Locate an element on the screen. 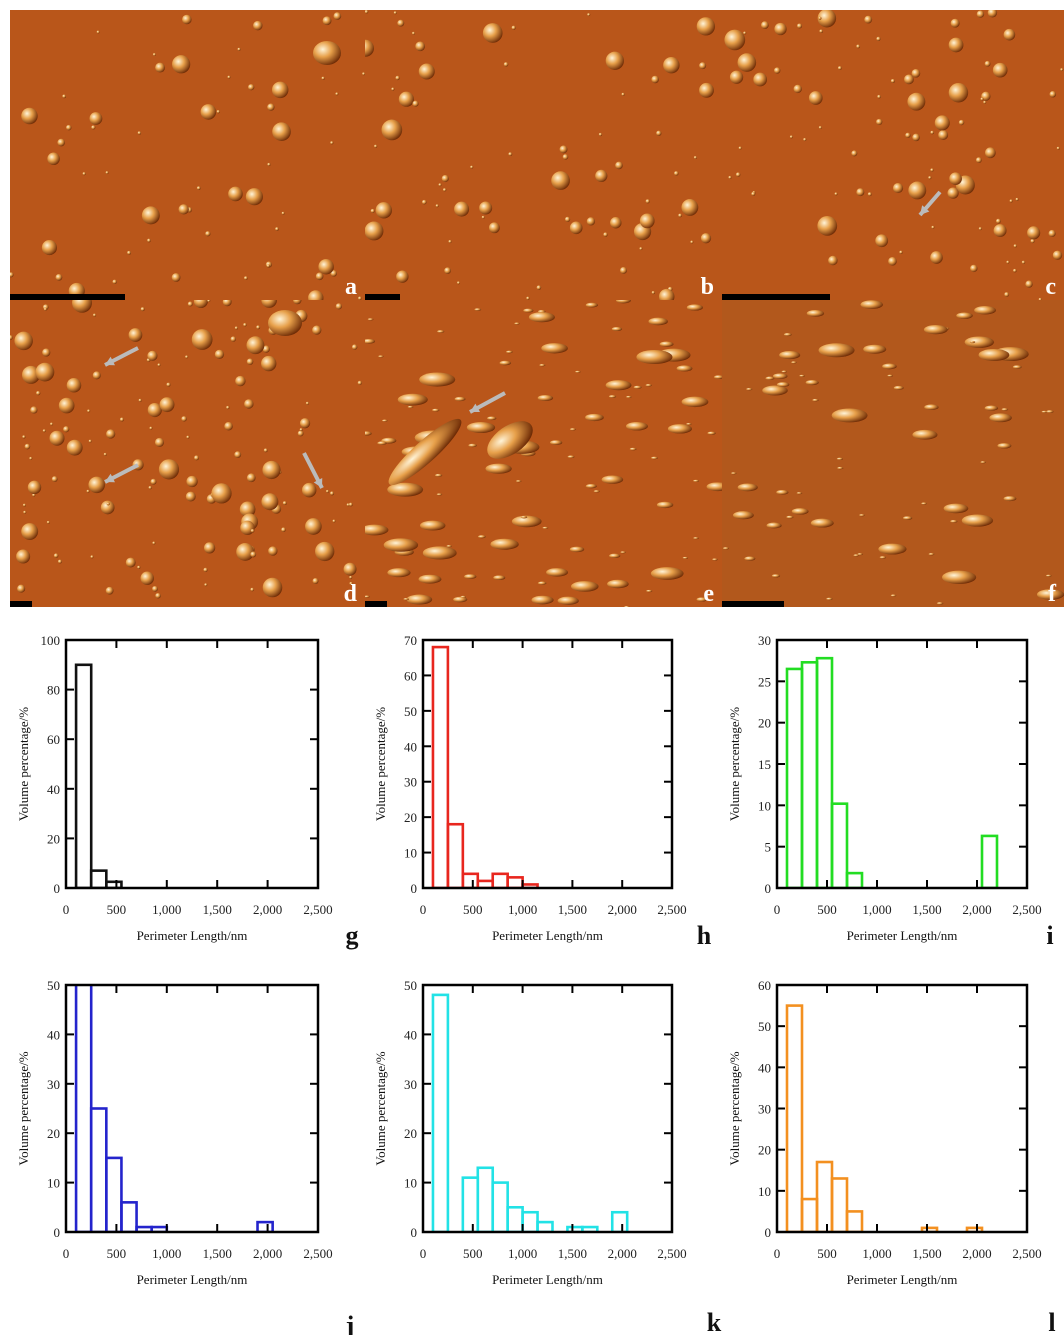  y-tick-label: 80 is located at coordinates (53, 690).